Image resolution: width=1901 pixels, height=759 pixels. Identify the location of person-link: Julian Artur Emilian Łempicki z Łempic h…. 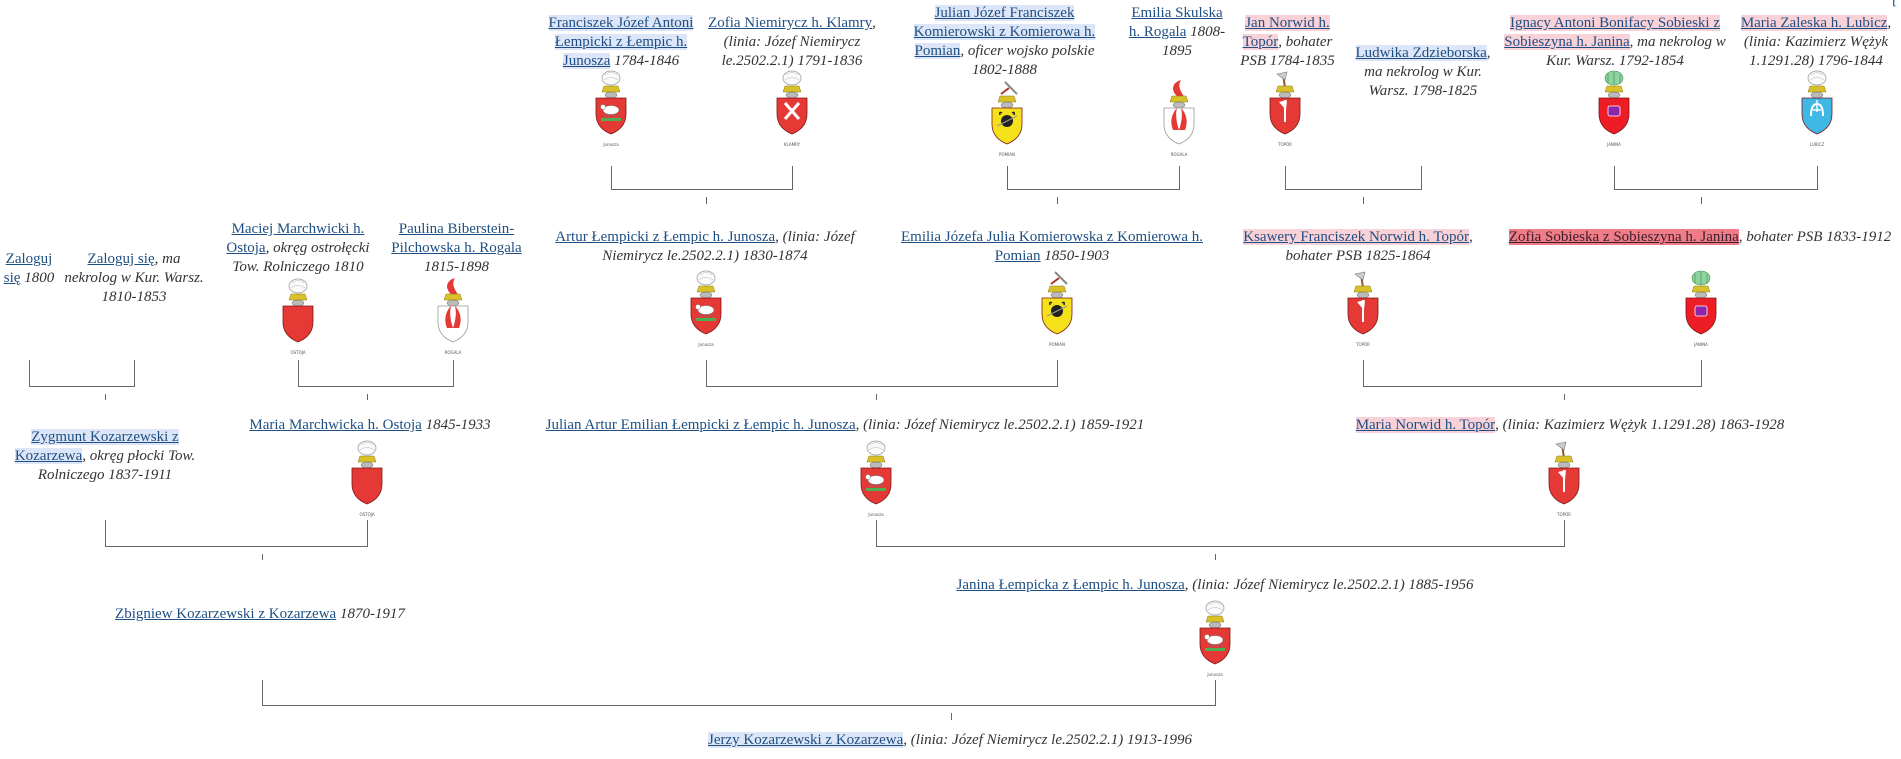
(700, 425).